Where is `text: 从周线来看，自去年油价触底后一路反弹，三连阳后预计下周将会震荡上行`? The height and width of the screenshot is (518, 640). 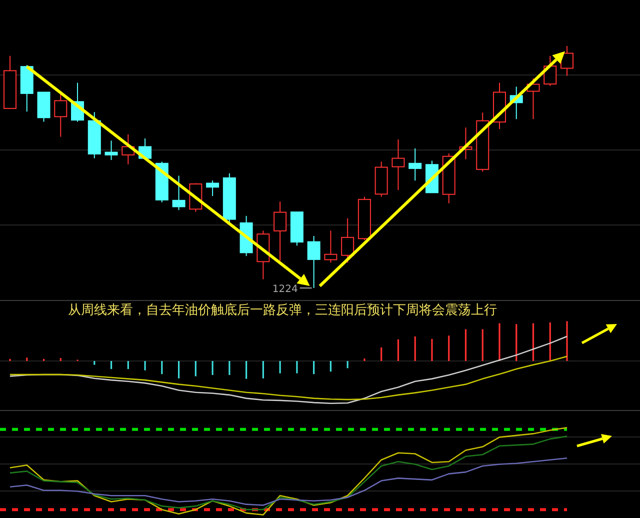 text: 从周线来看，自去年油价触底后一路反弹，三连阳后预计下周将会震荡上行 is located at coordinates (282, 310).